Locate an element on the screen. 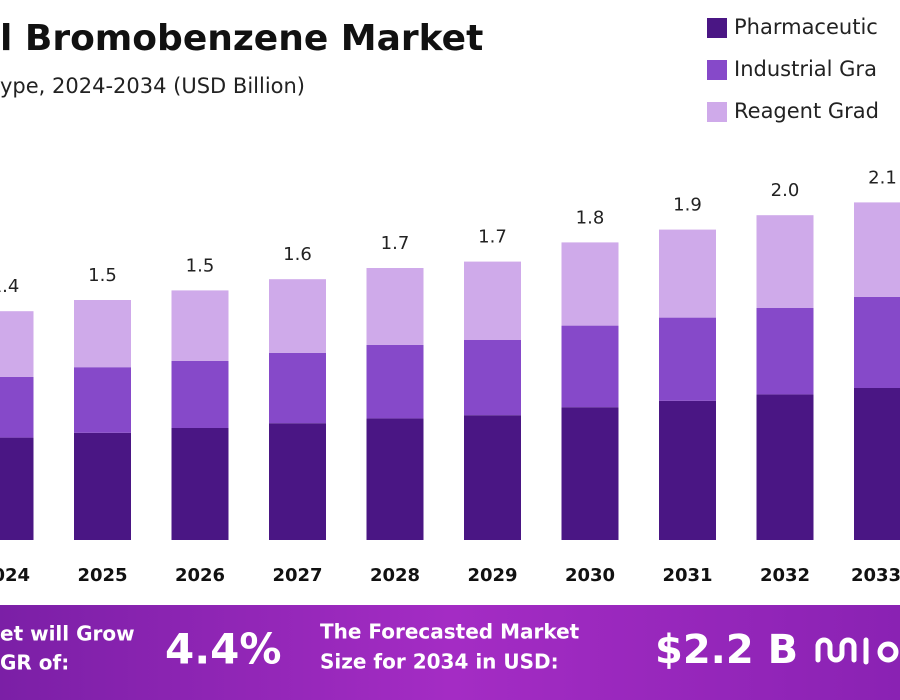  banner-value: 4.4% is located at coordinates (223, 649).